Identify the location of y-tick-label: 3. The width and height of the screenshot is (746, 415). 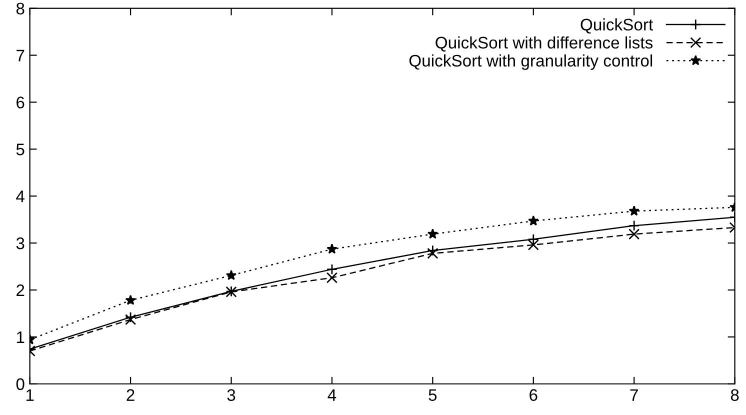
(20, 243).